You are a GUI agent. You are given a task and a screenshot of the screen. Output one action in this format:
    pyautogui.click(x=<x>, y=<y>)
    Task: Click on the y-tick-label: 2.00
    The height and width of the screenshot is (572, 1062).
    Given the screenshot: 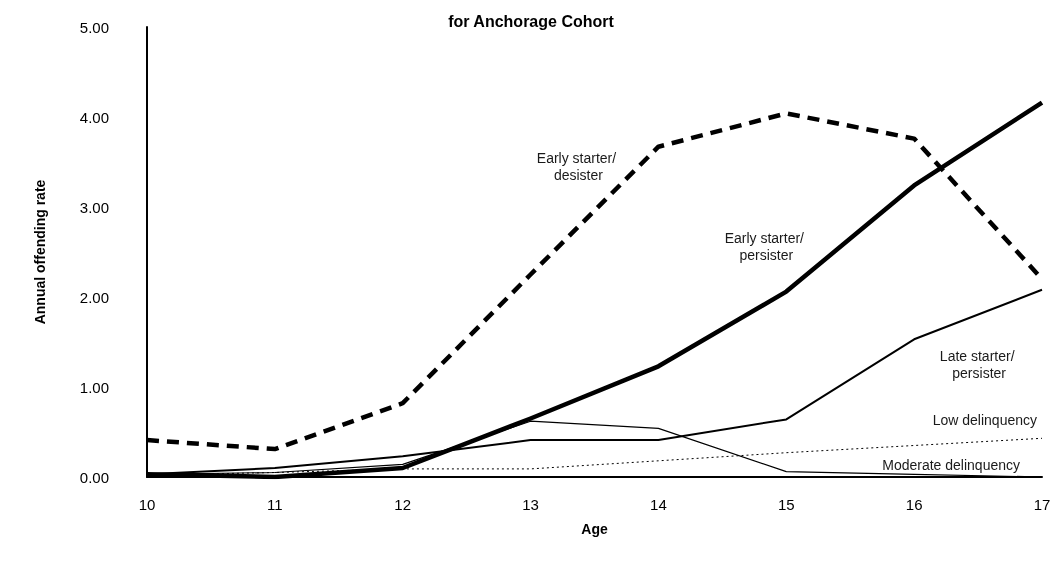 What is the action you would take?
    pyautogui.click(x=94, y=297)
    